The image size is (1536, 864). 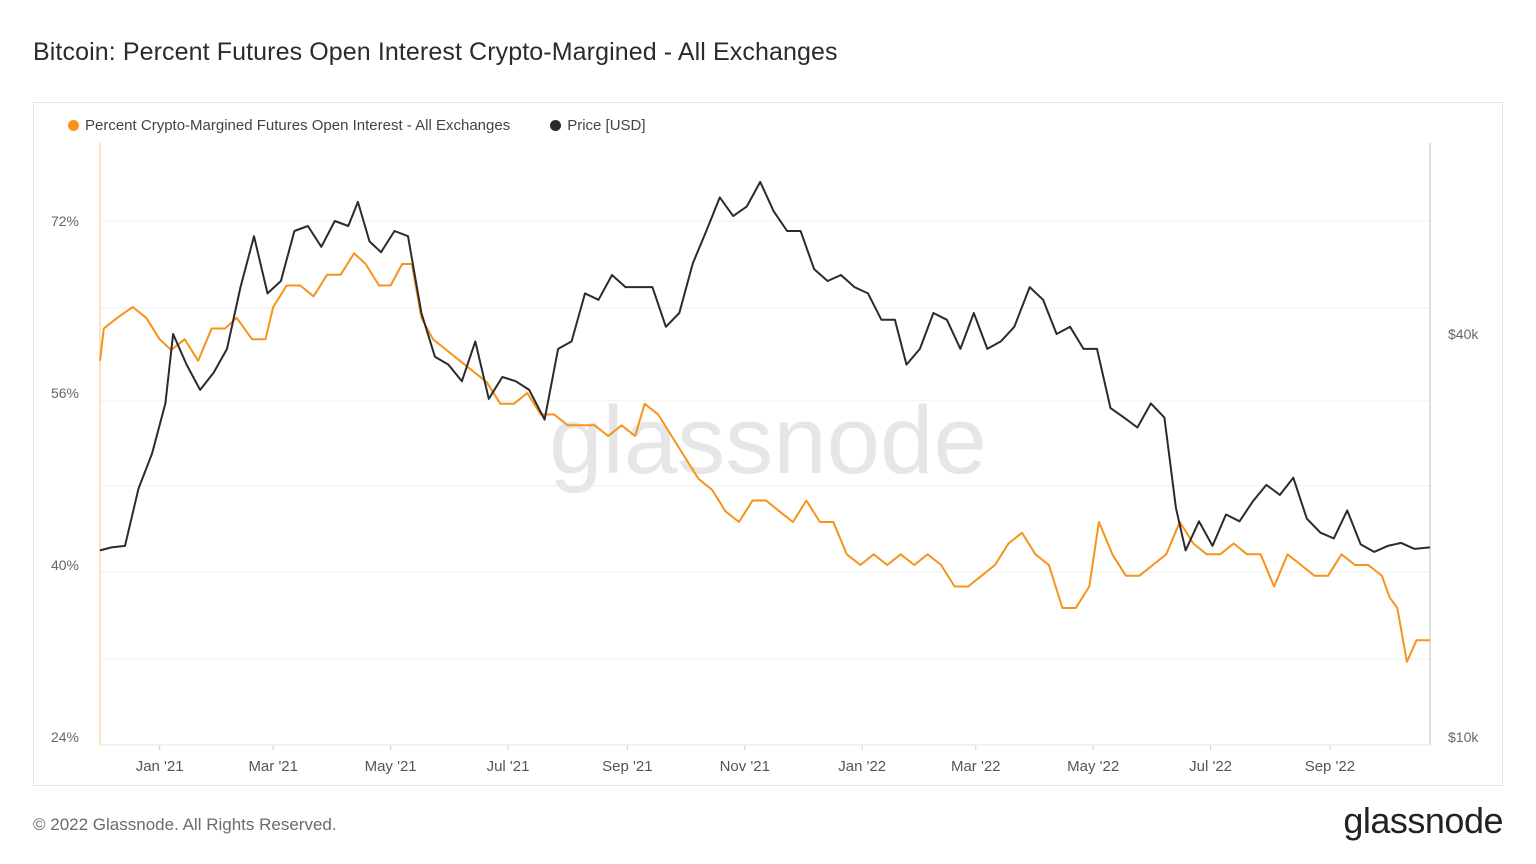 What do you see at coordinates (1093, 766) in the screenshot?
I see `x-tick-label-8: May '22` at bounding box center [1093, 766].